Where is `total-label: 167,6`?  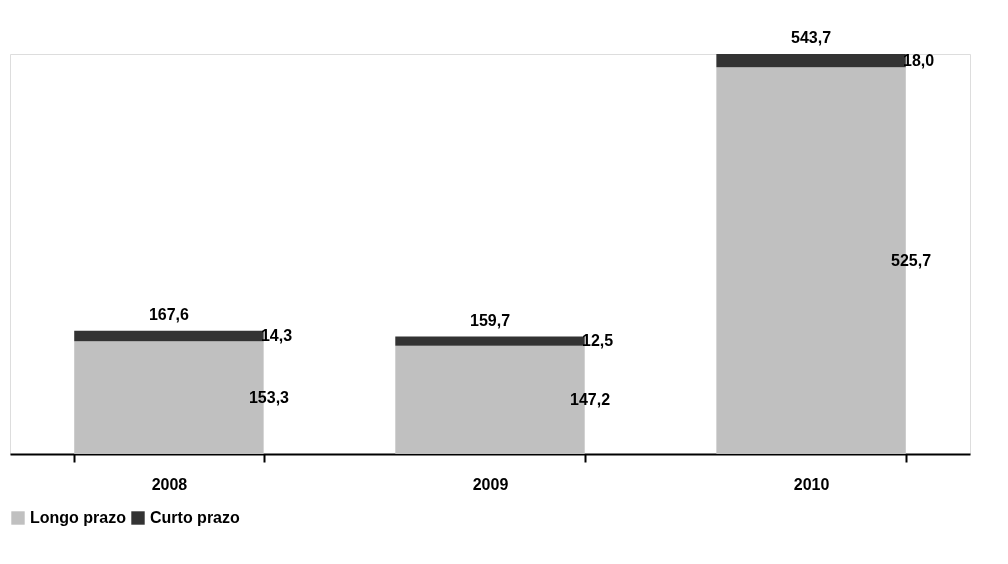 total-label: 167,6 is located at coordinates (169, 314).